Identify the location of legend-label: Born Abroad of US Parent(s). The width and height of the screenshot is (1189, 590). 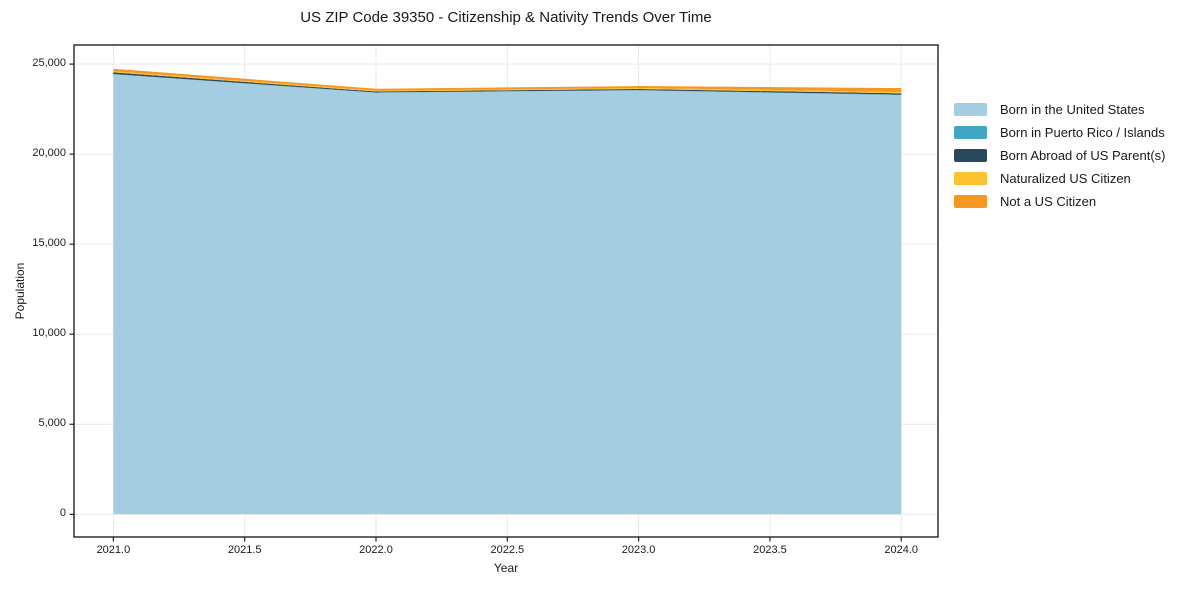
(1083, 155).